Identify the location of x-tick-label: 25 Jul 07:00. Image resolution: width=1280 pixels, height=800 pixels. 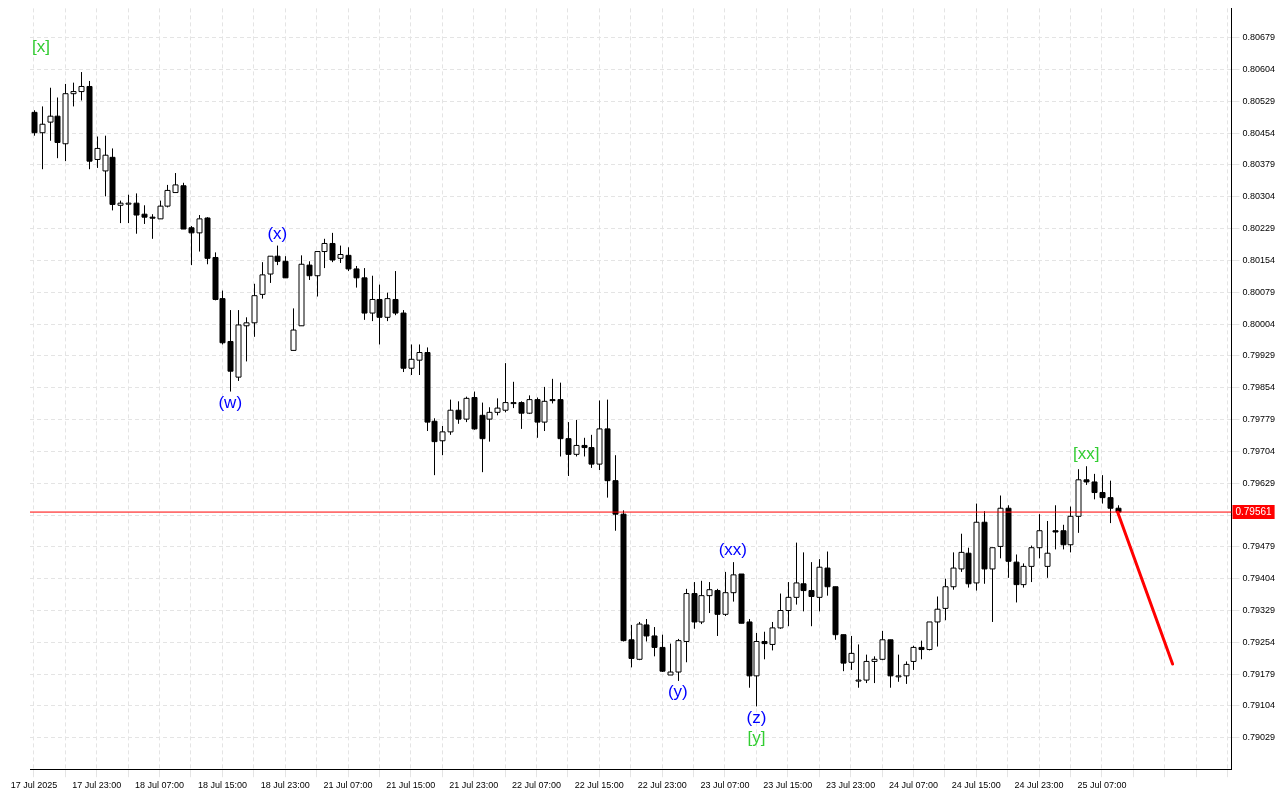
(1102, 785).